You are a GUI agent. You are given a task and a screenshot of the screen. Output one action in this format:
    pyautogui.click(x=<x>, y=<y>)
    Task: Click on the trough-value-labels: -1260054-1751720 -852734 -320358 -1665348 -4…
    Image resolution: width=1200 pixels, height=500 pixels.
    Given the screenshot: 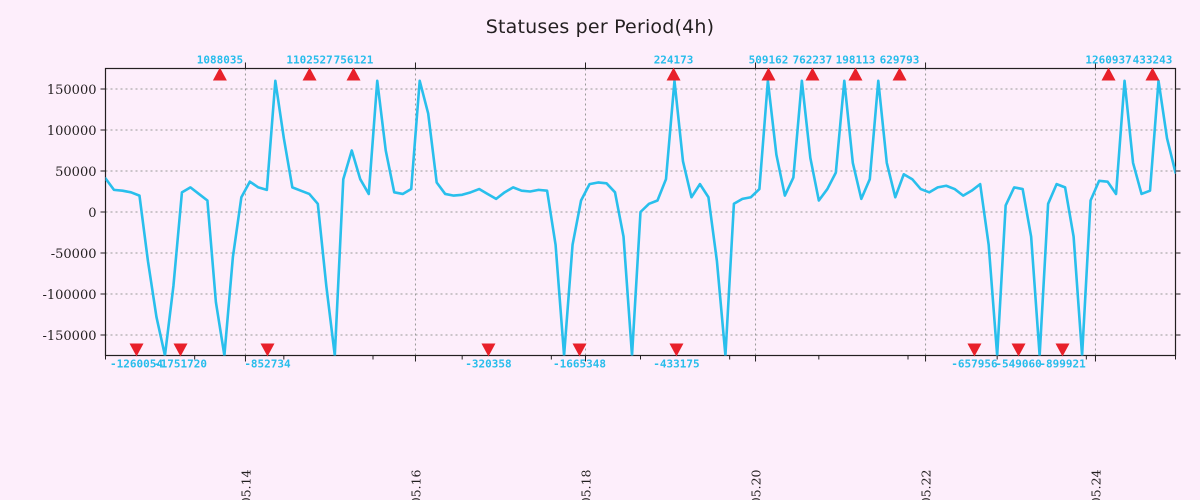 What is the action you would take?
    pyautogui.click(x=598, y=364)
    